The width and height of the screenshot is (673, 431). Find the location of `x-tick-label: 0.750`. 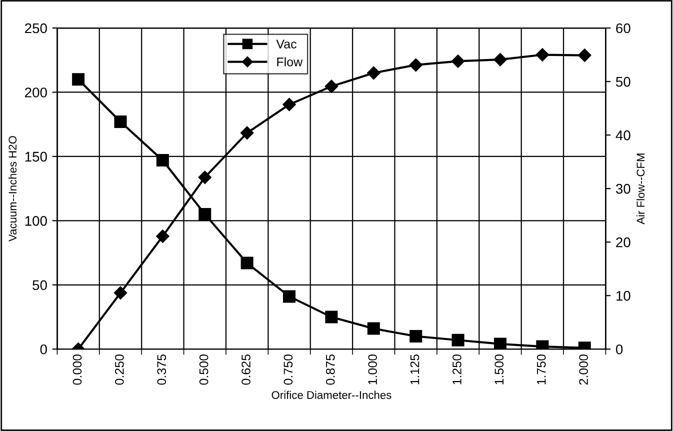

x-tick-label: 0.750 is located at coordinates (288, 369).